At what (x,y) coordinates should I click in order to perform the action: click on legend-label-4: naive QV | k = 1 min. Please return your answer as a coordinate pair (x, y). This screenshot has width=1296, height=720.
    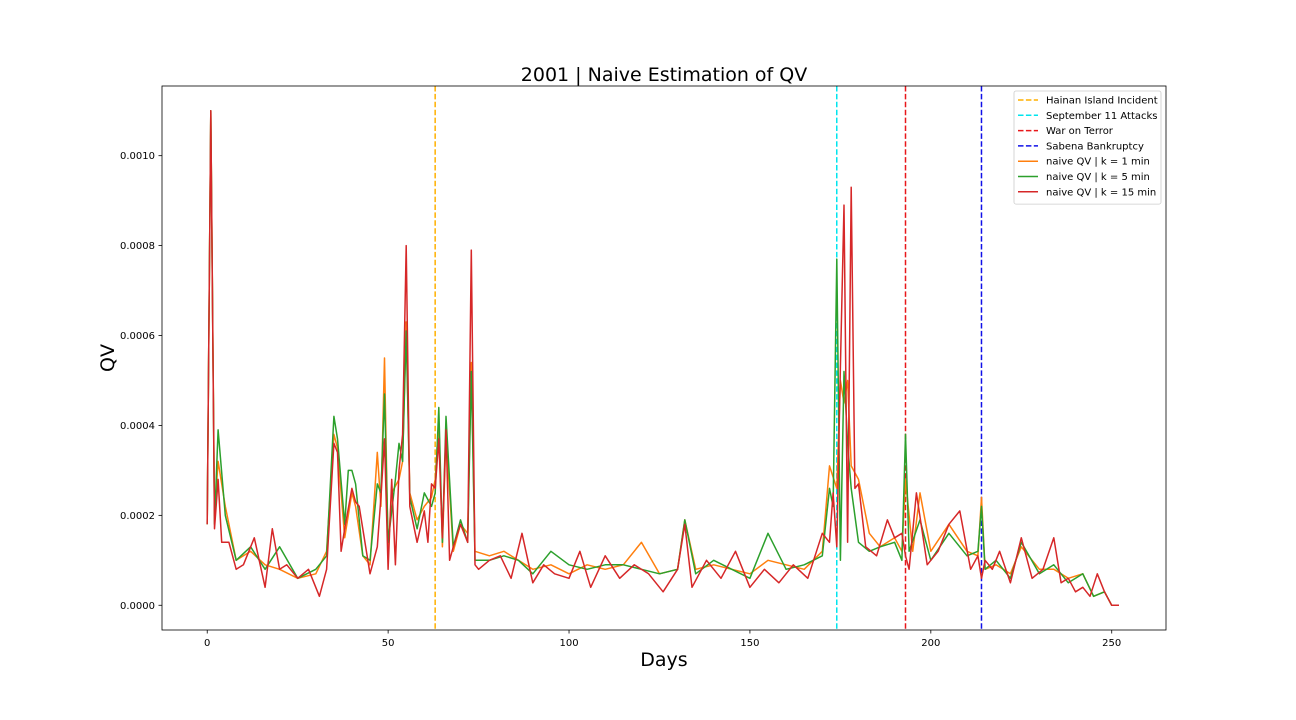
    Looking at the image, I should click on (1098, 162).